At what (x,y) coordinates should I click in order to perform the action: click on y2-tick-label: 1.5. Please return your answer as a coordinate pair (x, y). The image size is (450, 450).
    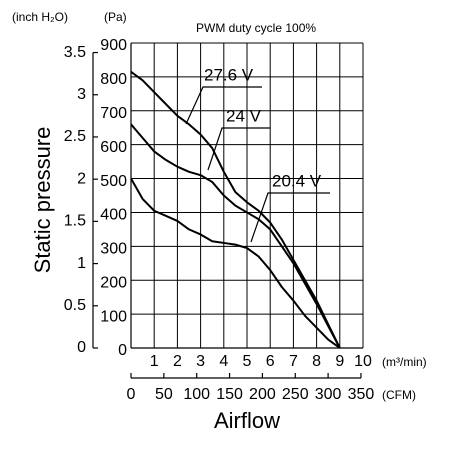
    Looking at the image, I should click on (75, 221).